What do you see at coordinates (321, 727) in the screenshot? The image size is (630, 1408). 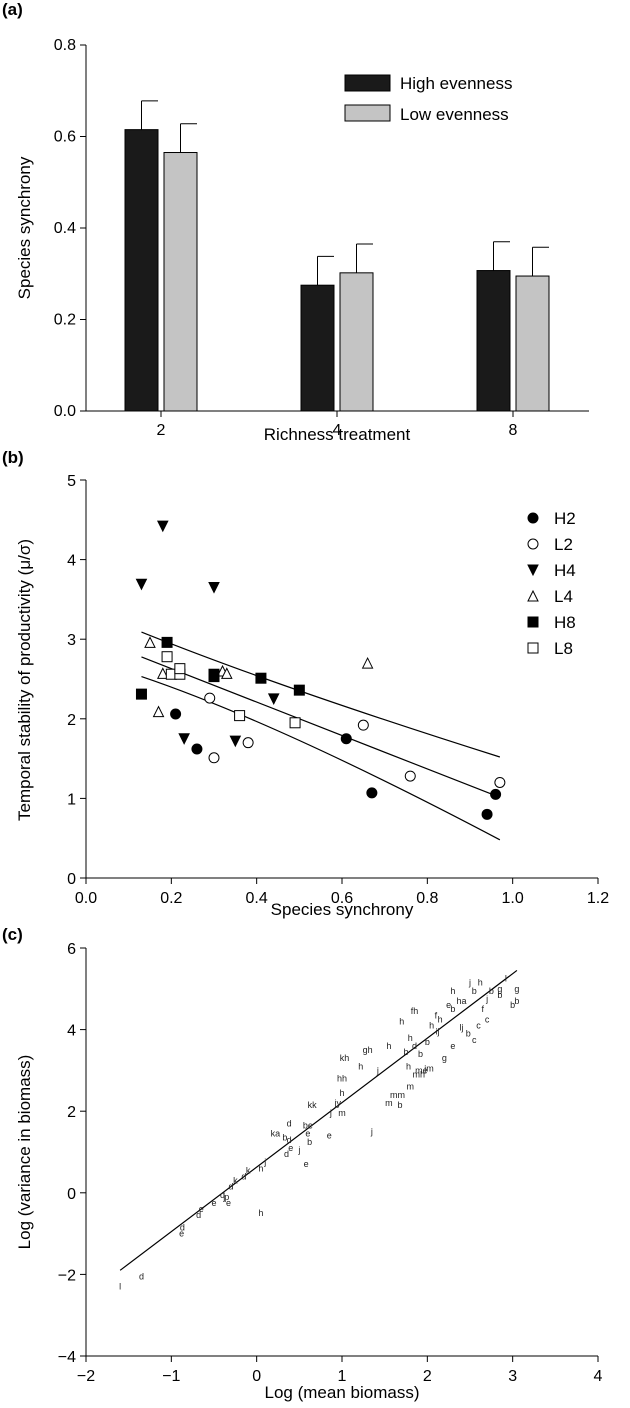 I see `regression-line` at bounding box center [321, 727].